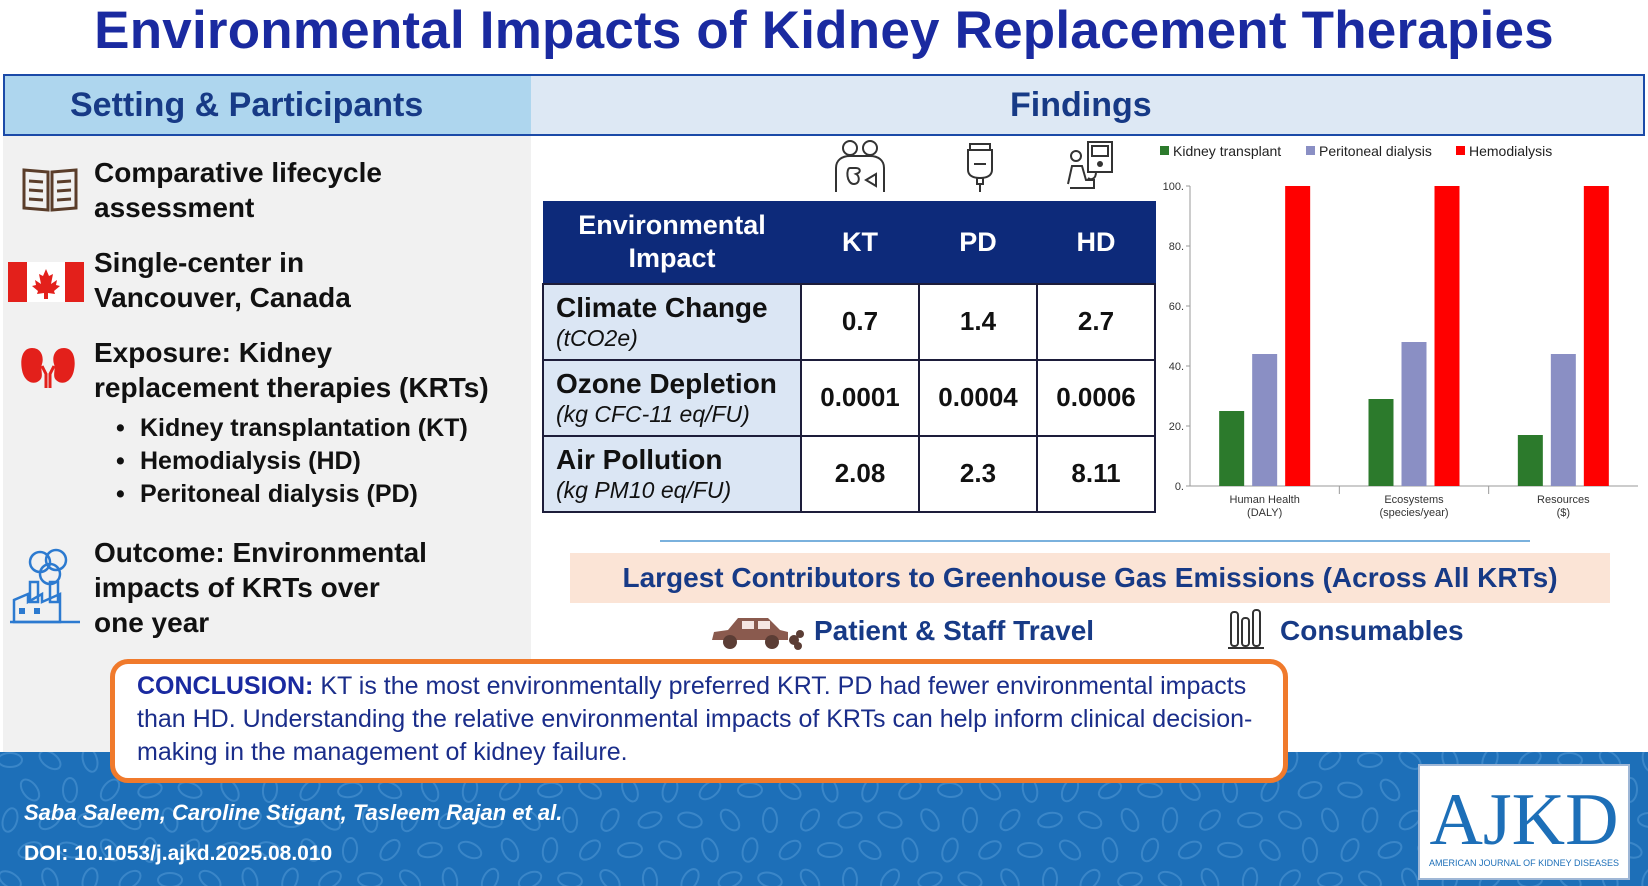  I want to click on book-icon, so click(50, 190).